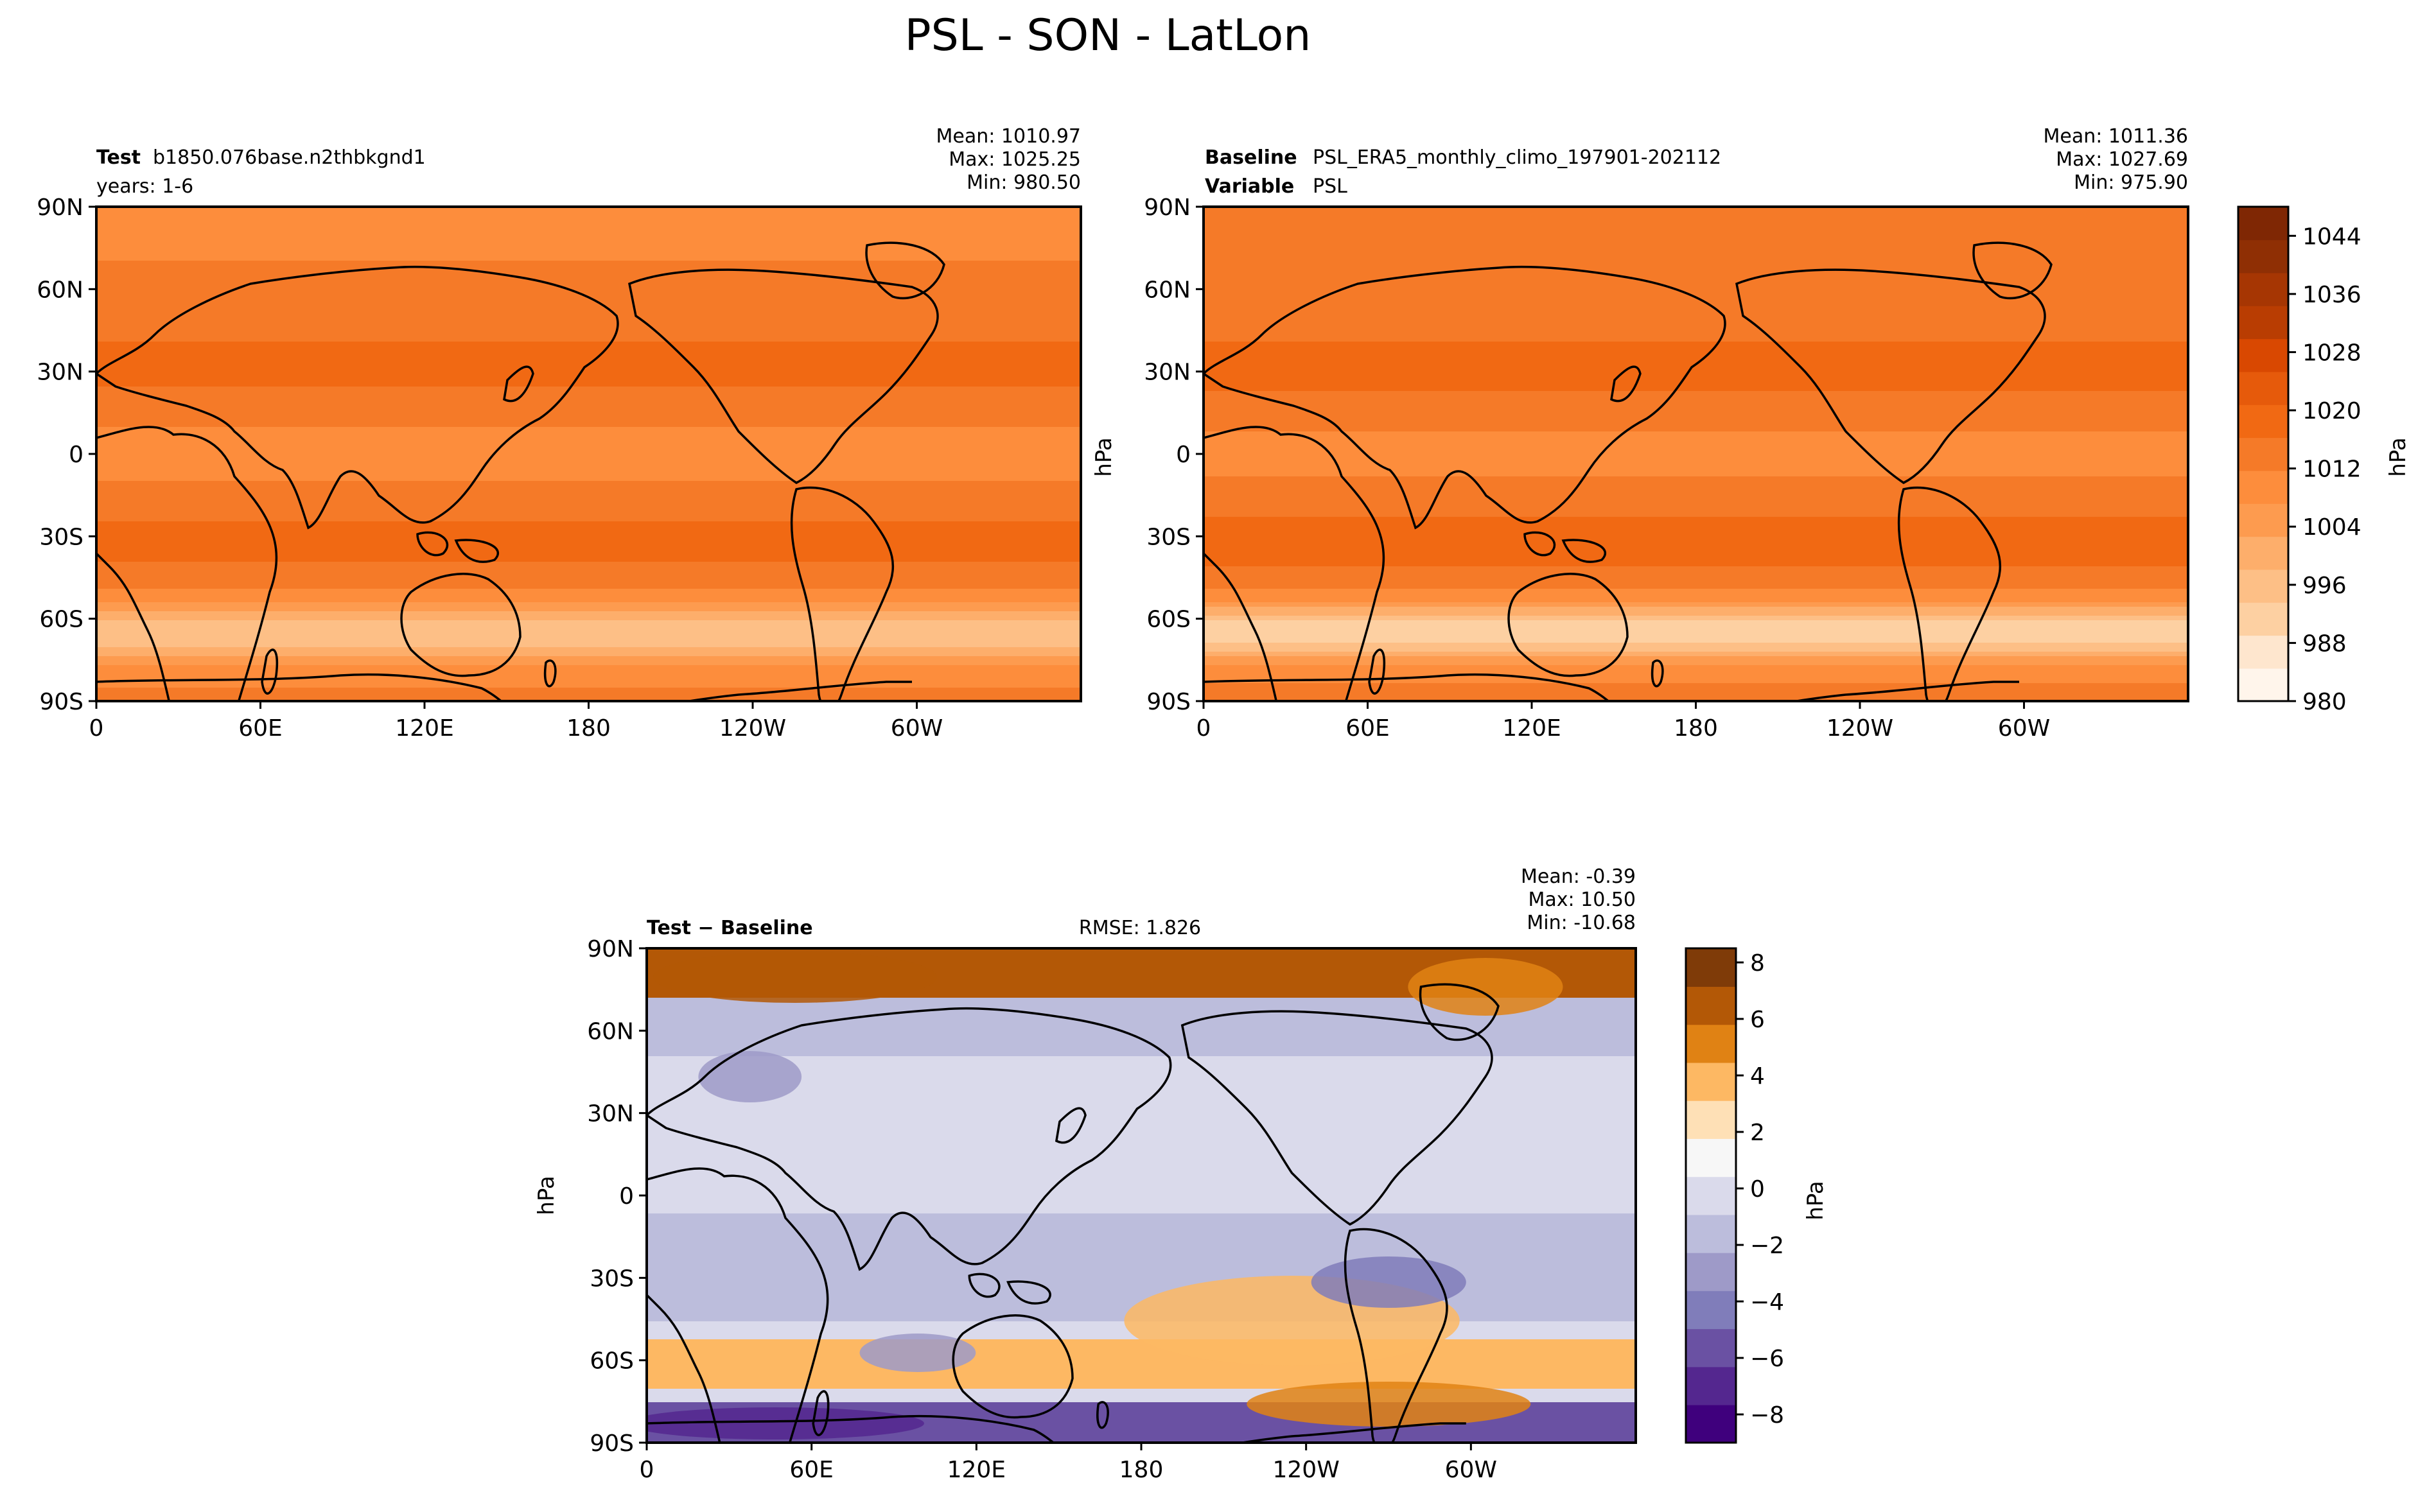  What do you see at coordinates (1167, 208) in the screenshot?
I see `lat-tick-label: 90N` at bounding box center [1167, 208].